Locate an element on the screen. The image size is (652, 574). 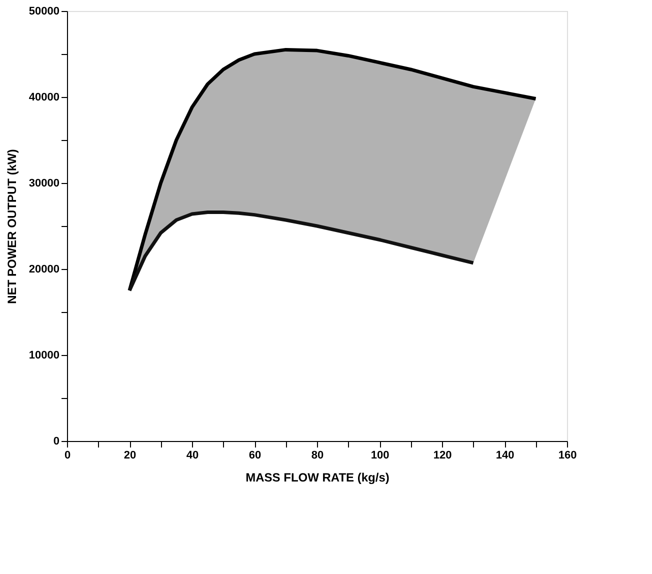
x-tick-label: 80 is located at coordinates (317, 456).